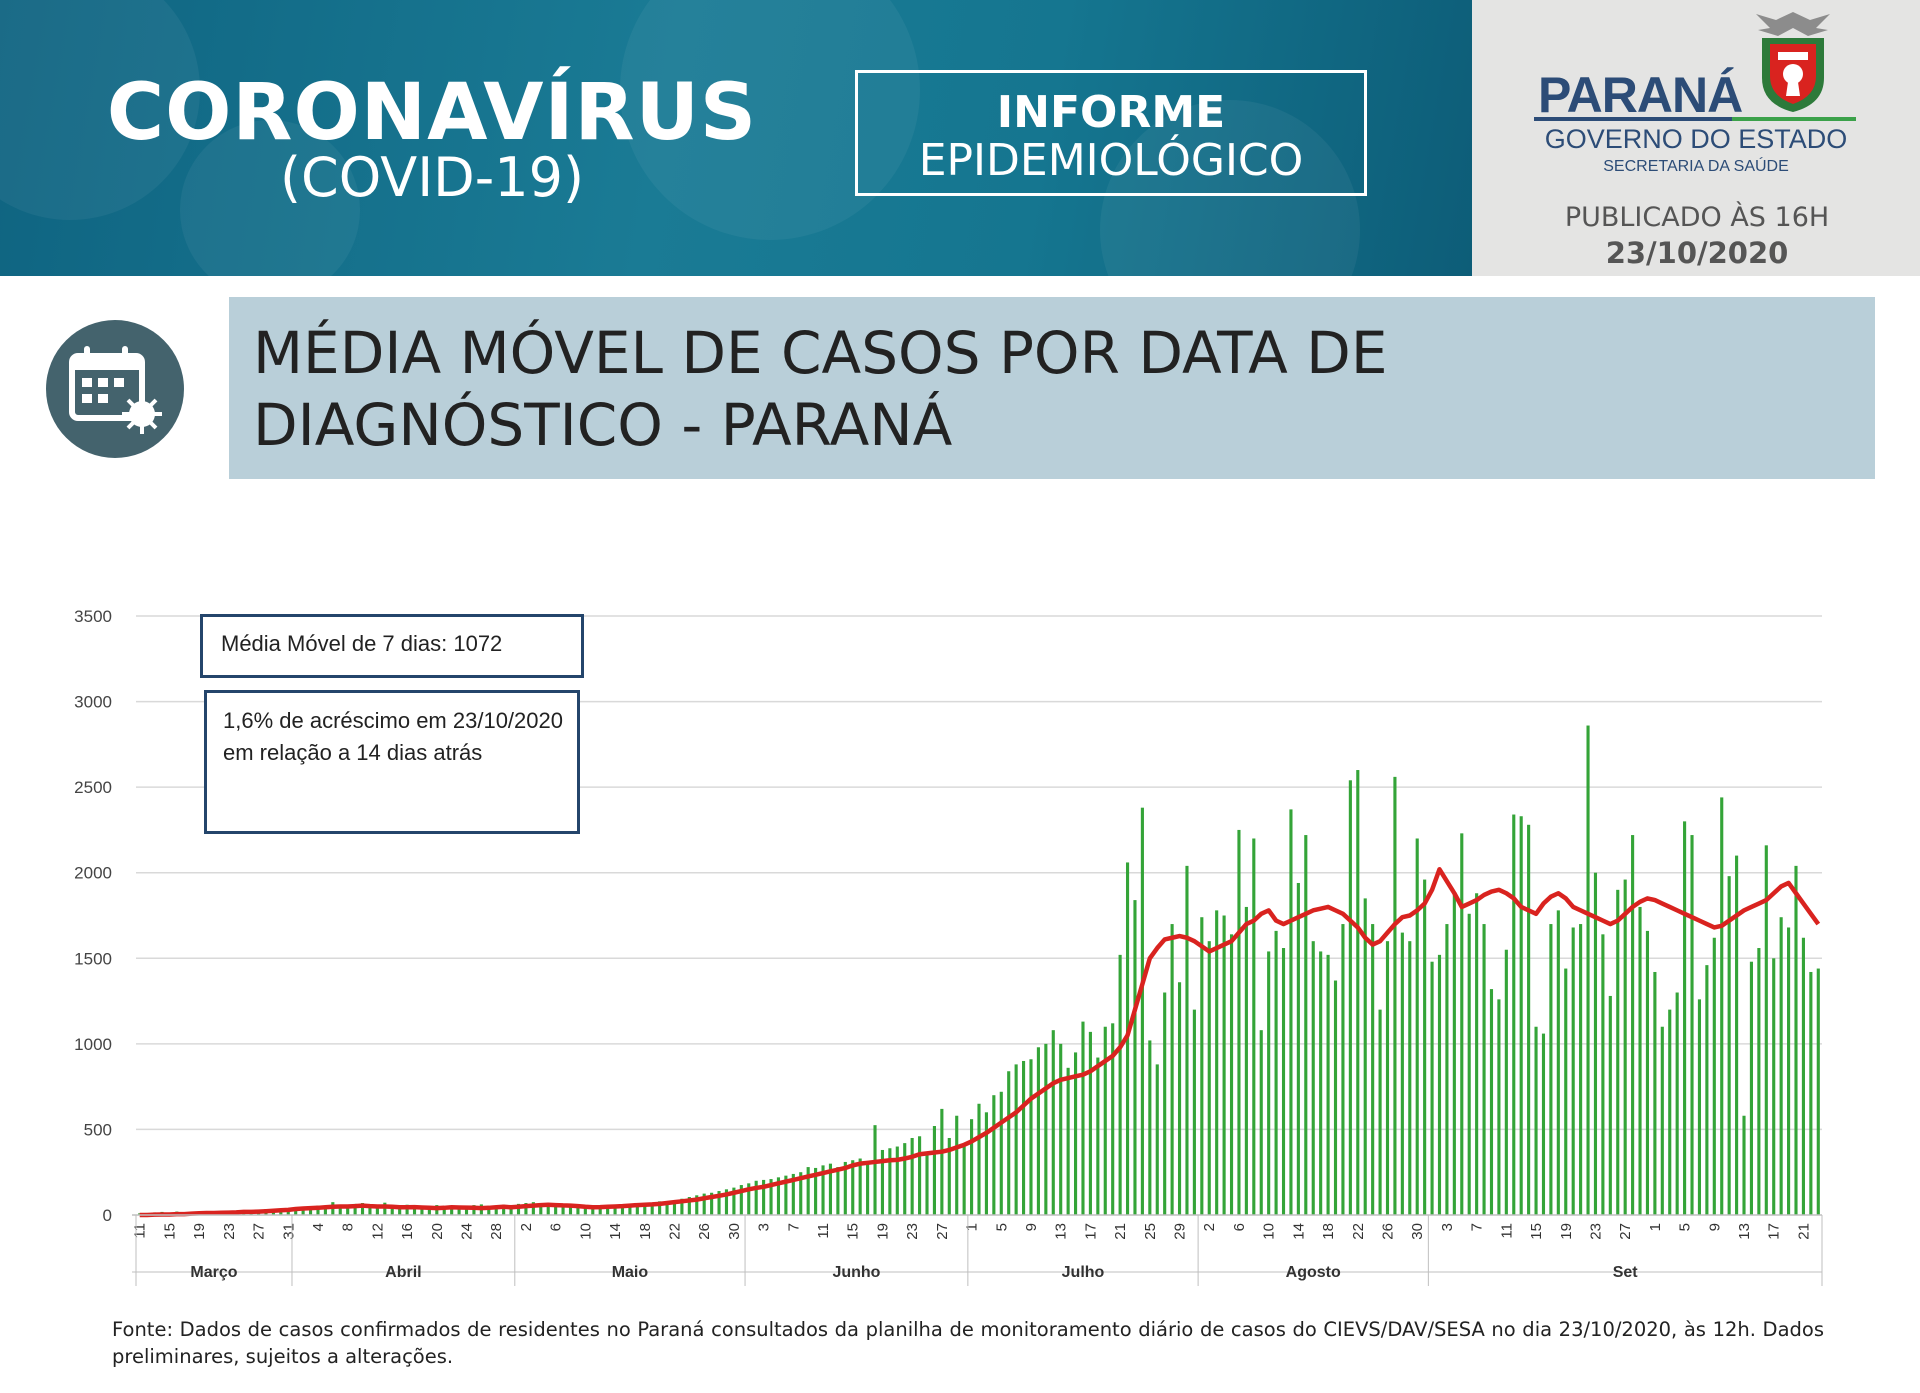 Image resolution: width=1920 pixels, height=1393 pixels. I want to click on x-tick-label: 5, so click(1685, 1227).